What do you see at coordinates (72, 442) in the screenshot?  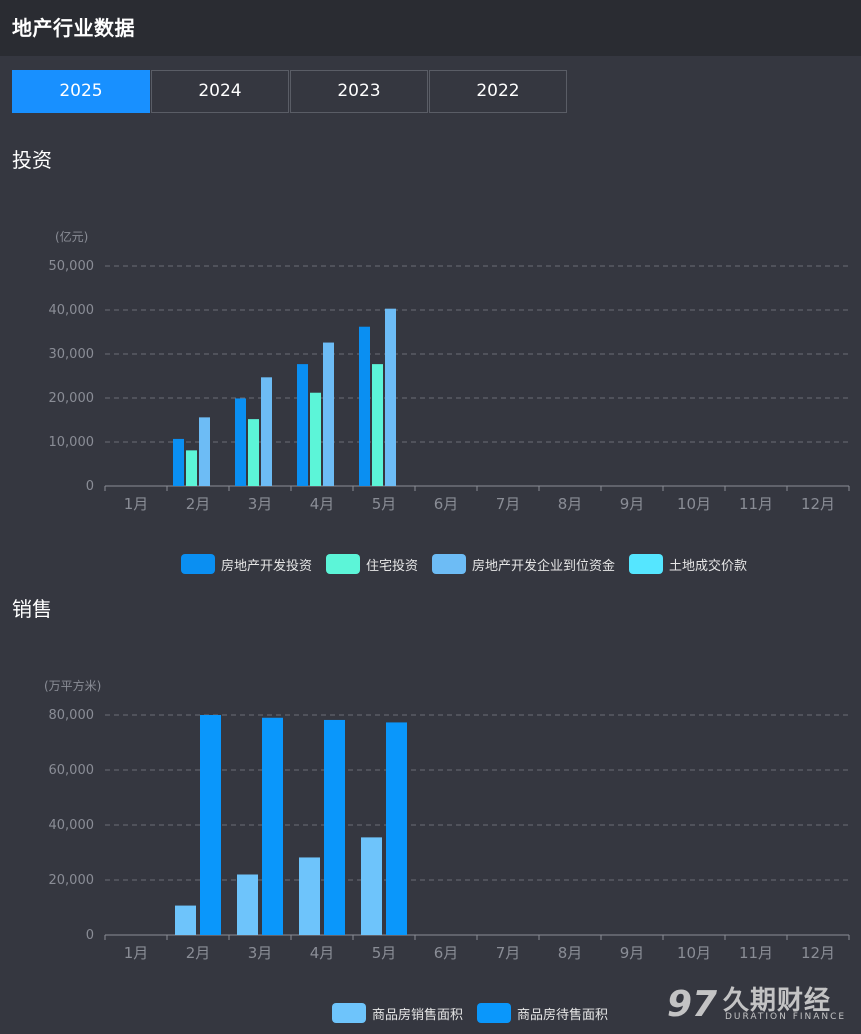 I see `y-tick-label: 10,000` at bounding box center [72, 442].